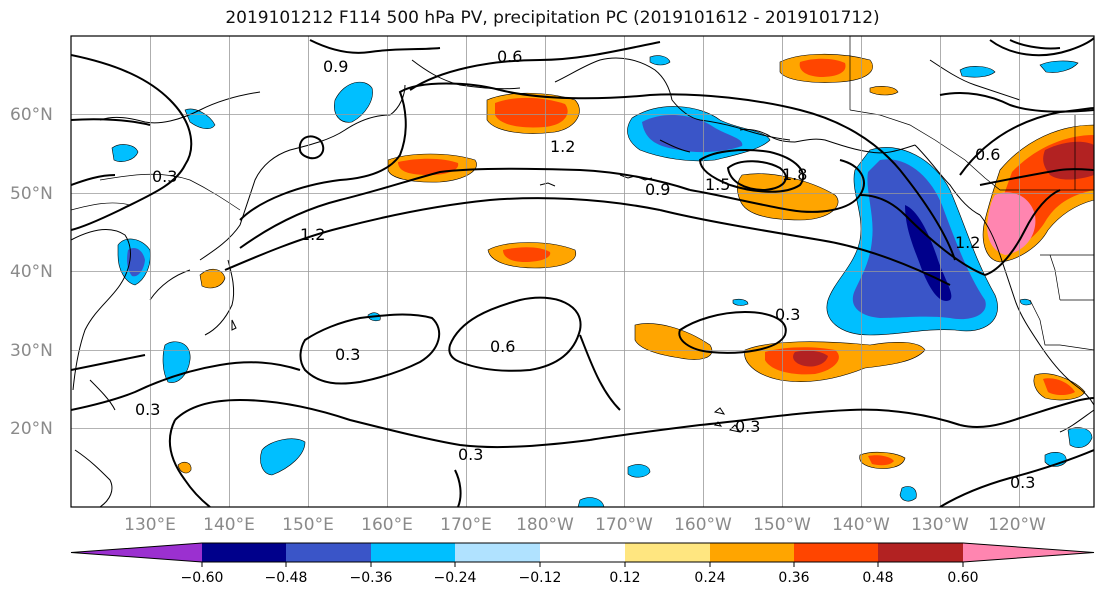 This screenshot has width=1105, height=601. I want to click on lat-label: 60°N, so click(31, 115).